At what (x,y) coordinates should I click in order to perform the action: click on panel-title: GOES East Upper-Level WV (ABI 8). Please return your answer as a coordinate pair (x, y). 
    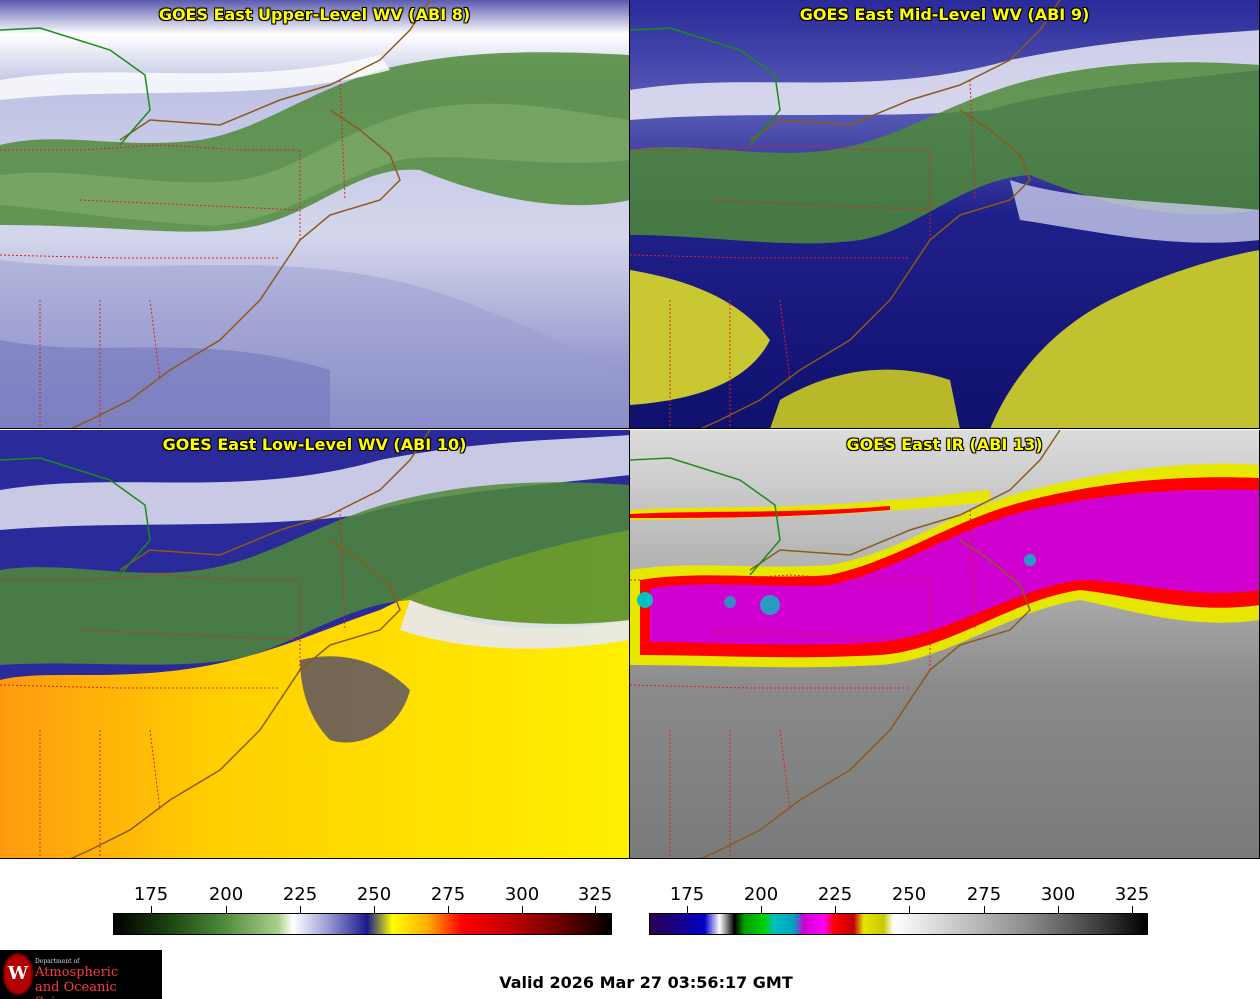
    Looking at the image, I should click on (314, 14).